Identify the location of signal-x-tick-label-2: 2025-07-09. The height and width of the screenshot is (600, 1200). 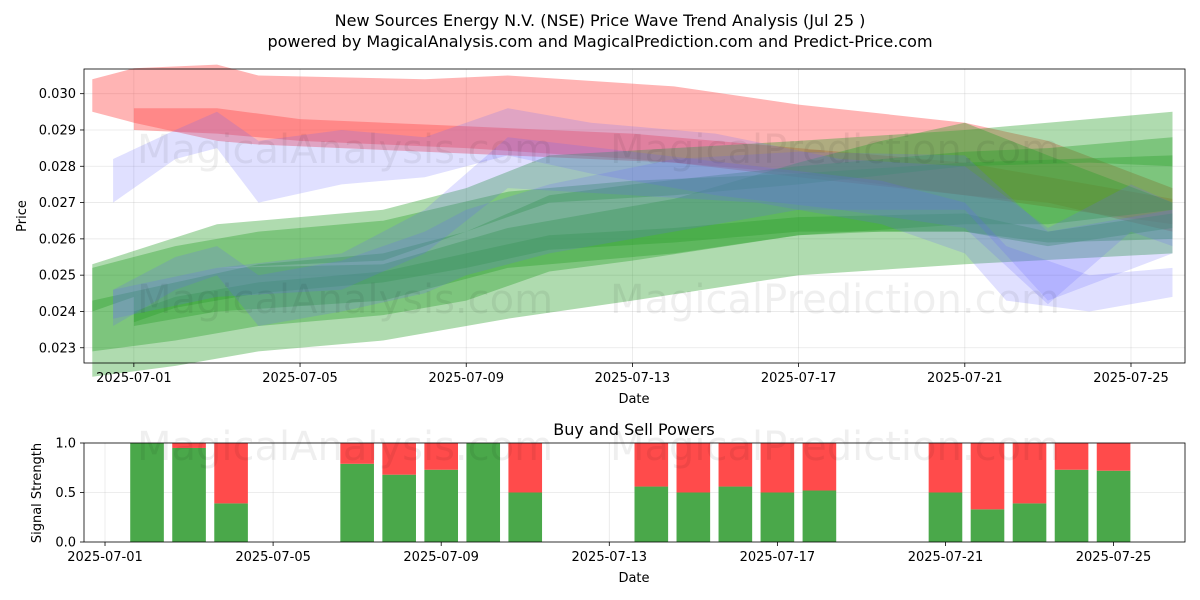
(441, 557).